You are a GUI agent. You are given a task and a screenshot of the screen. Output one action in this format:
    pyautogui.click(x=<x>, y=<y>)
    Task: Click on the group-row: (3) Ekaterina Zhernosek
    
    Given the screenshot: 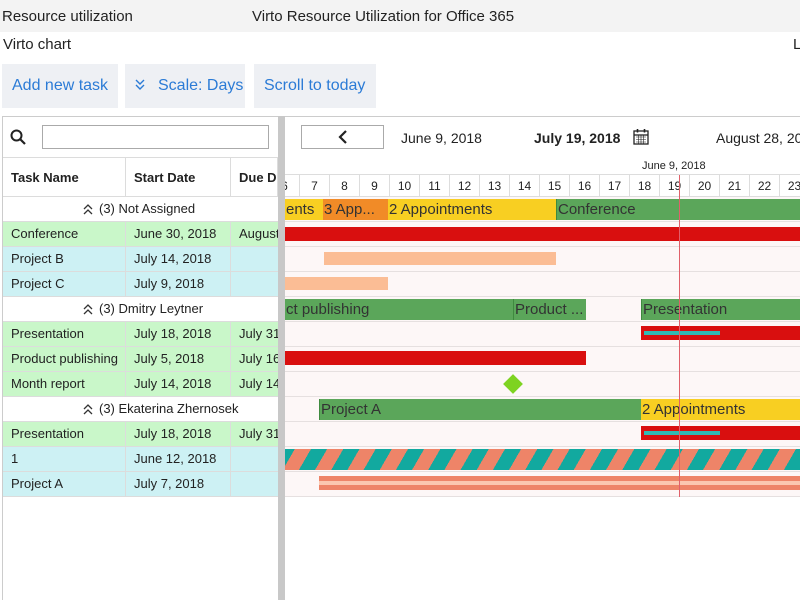 What is the action you would take?
    pyautogui.click(x=140, y=409)
    